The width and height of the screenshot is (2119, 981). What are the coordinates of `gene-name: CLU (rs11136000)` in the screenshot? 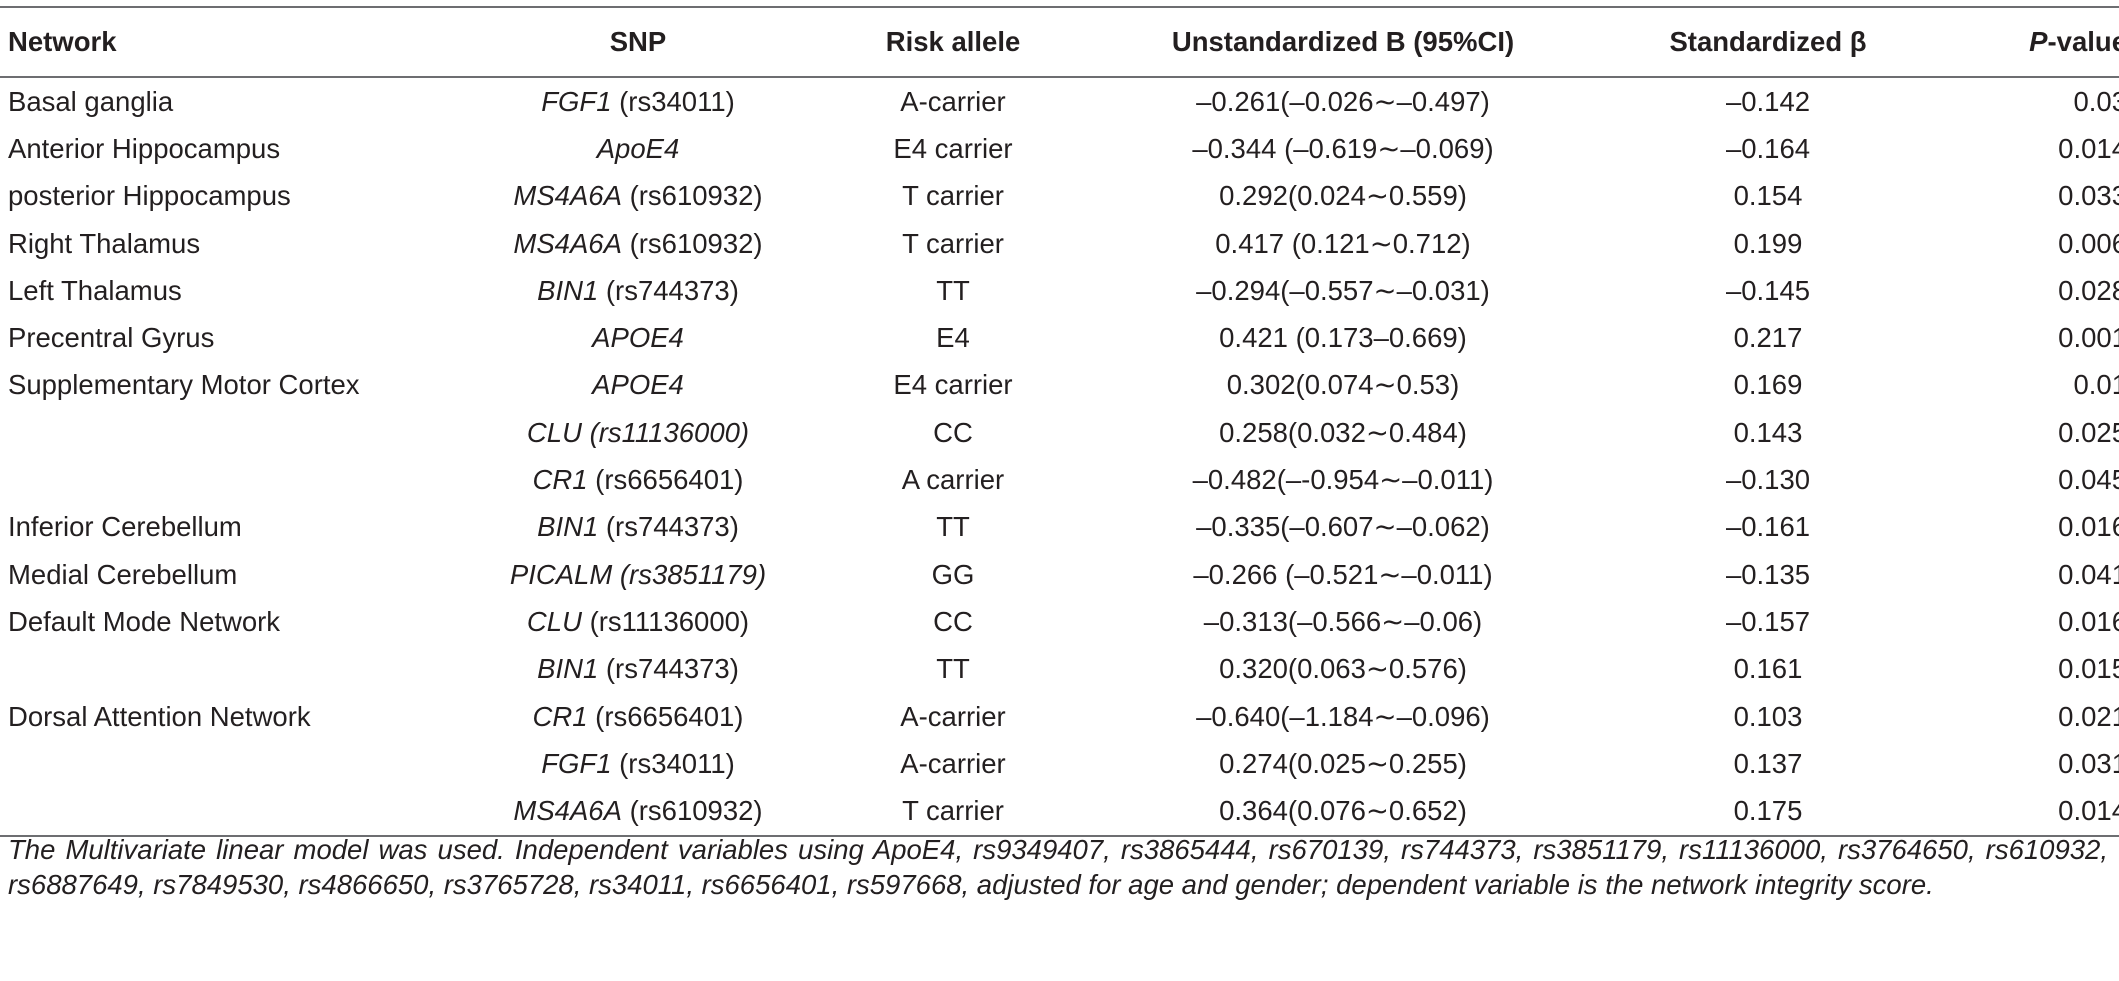 It's located at (638, 432).